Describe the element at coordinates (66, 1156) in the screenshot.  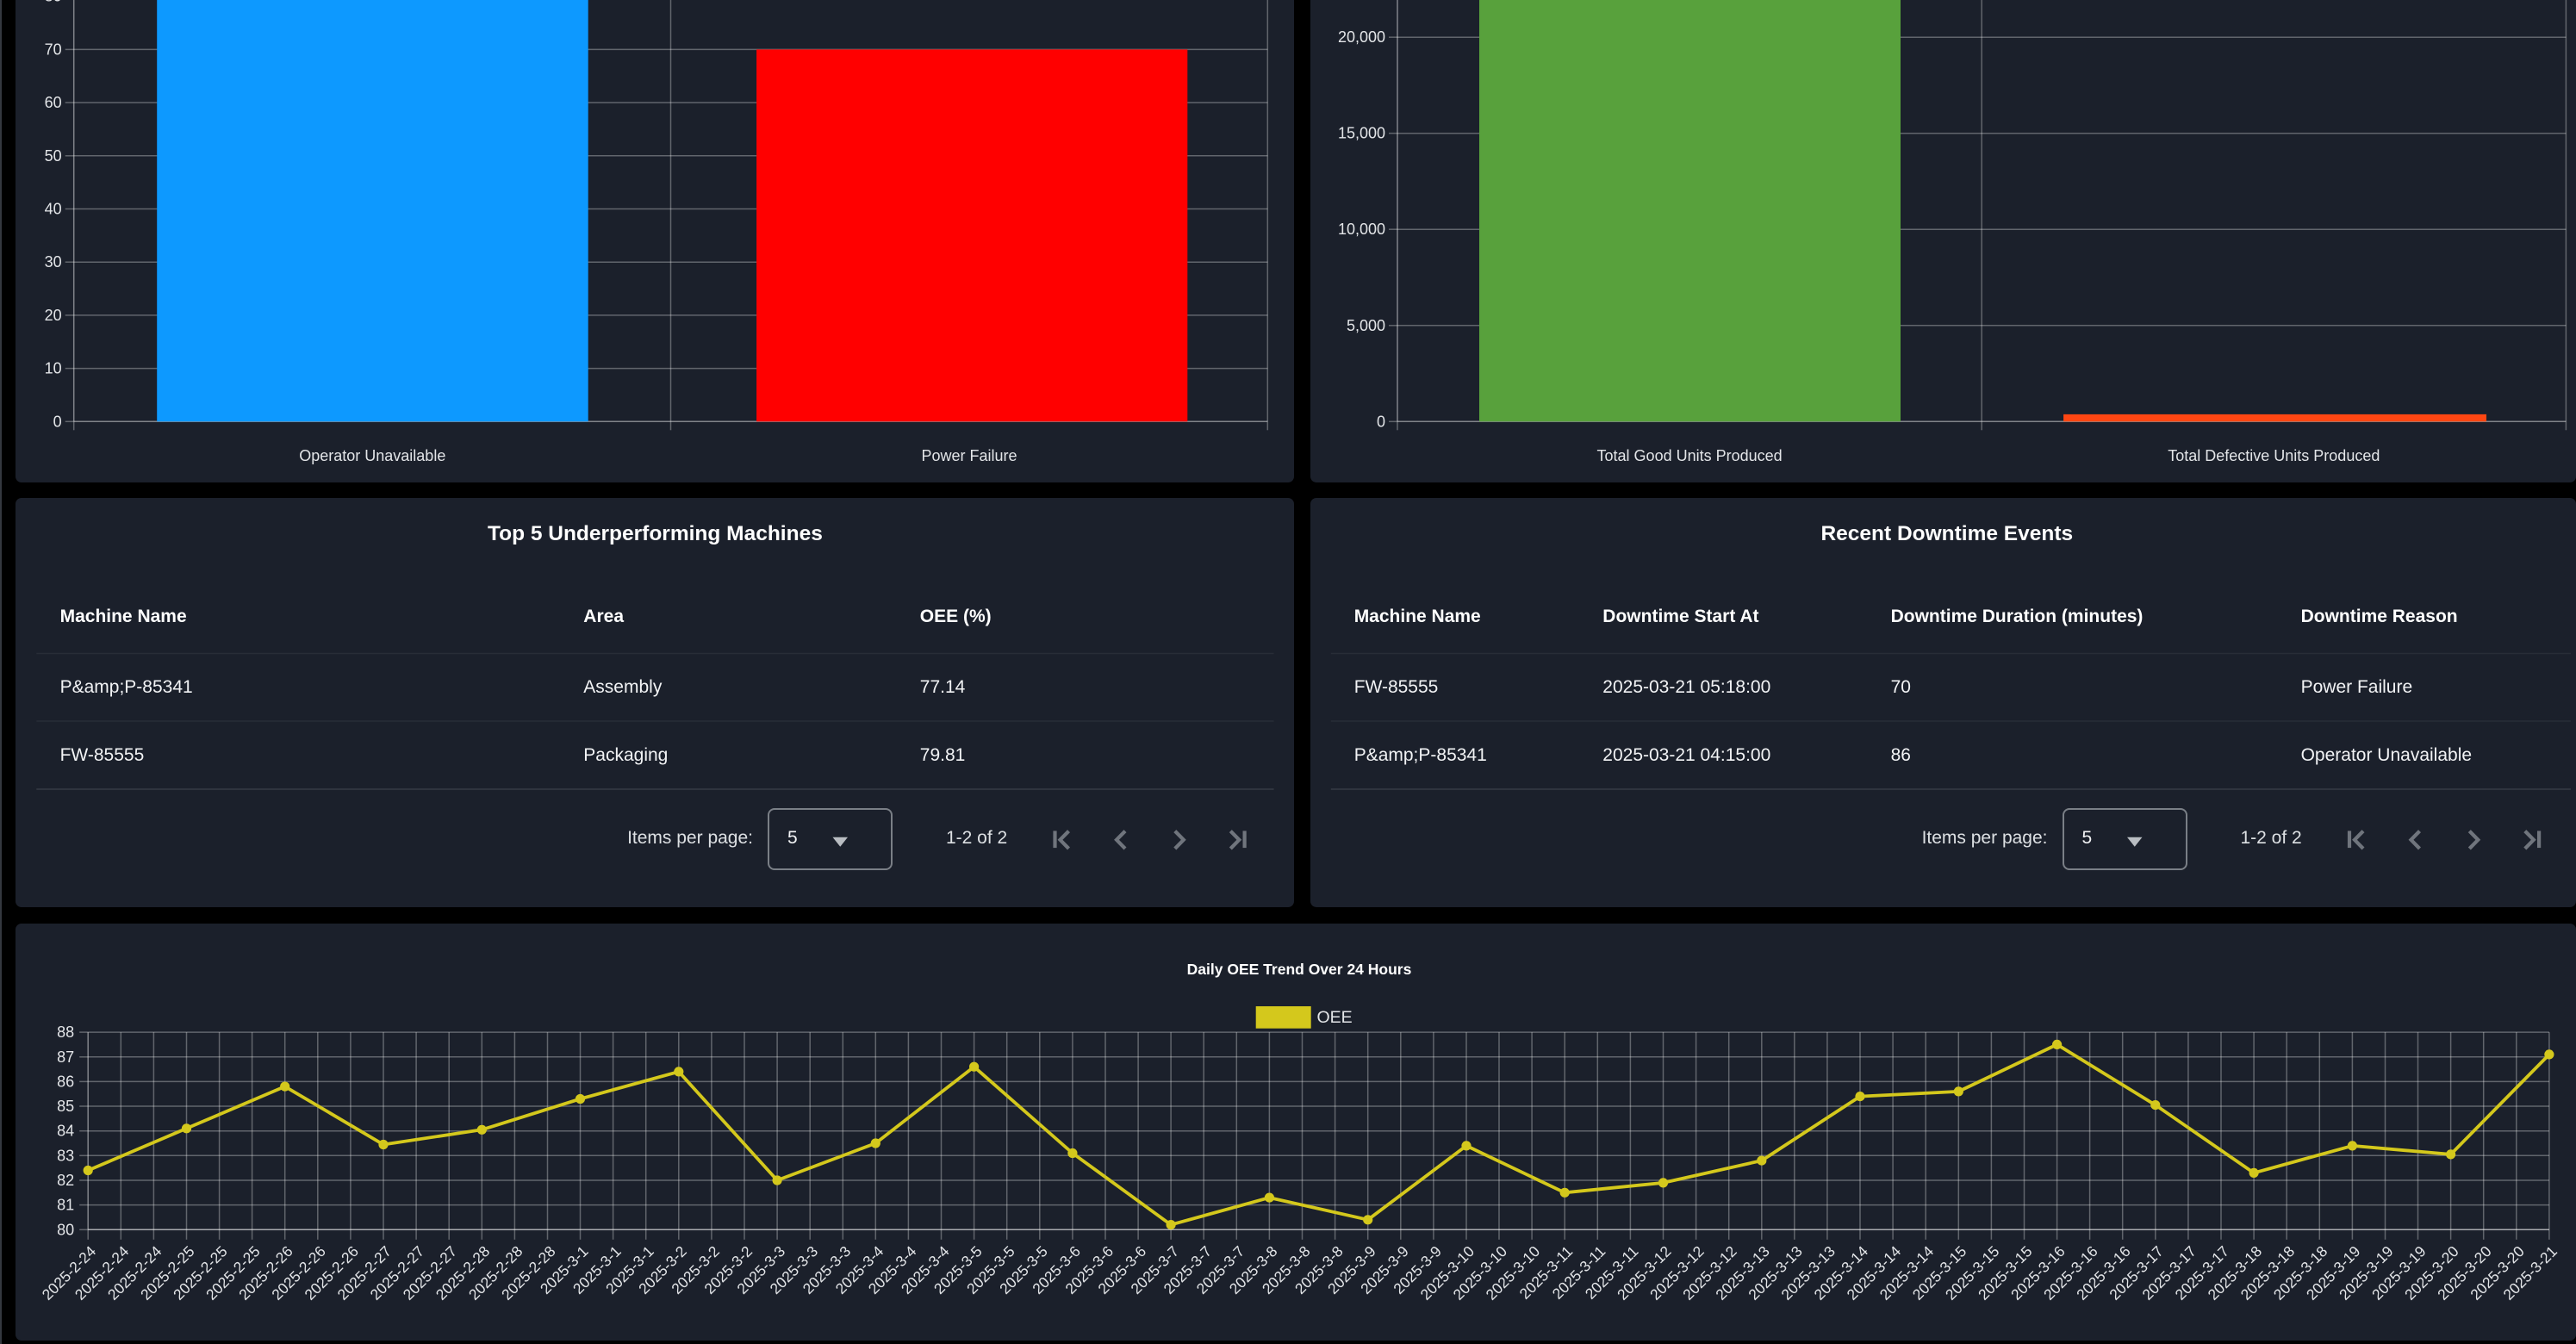
I see `svg-text: 83` at that location.